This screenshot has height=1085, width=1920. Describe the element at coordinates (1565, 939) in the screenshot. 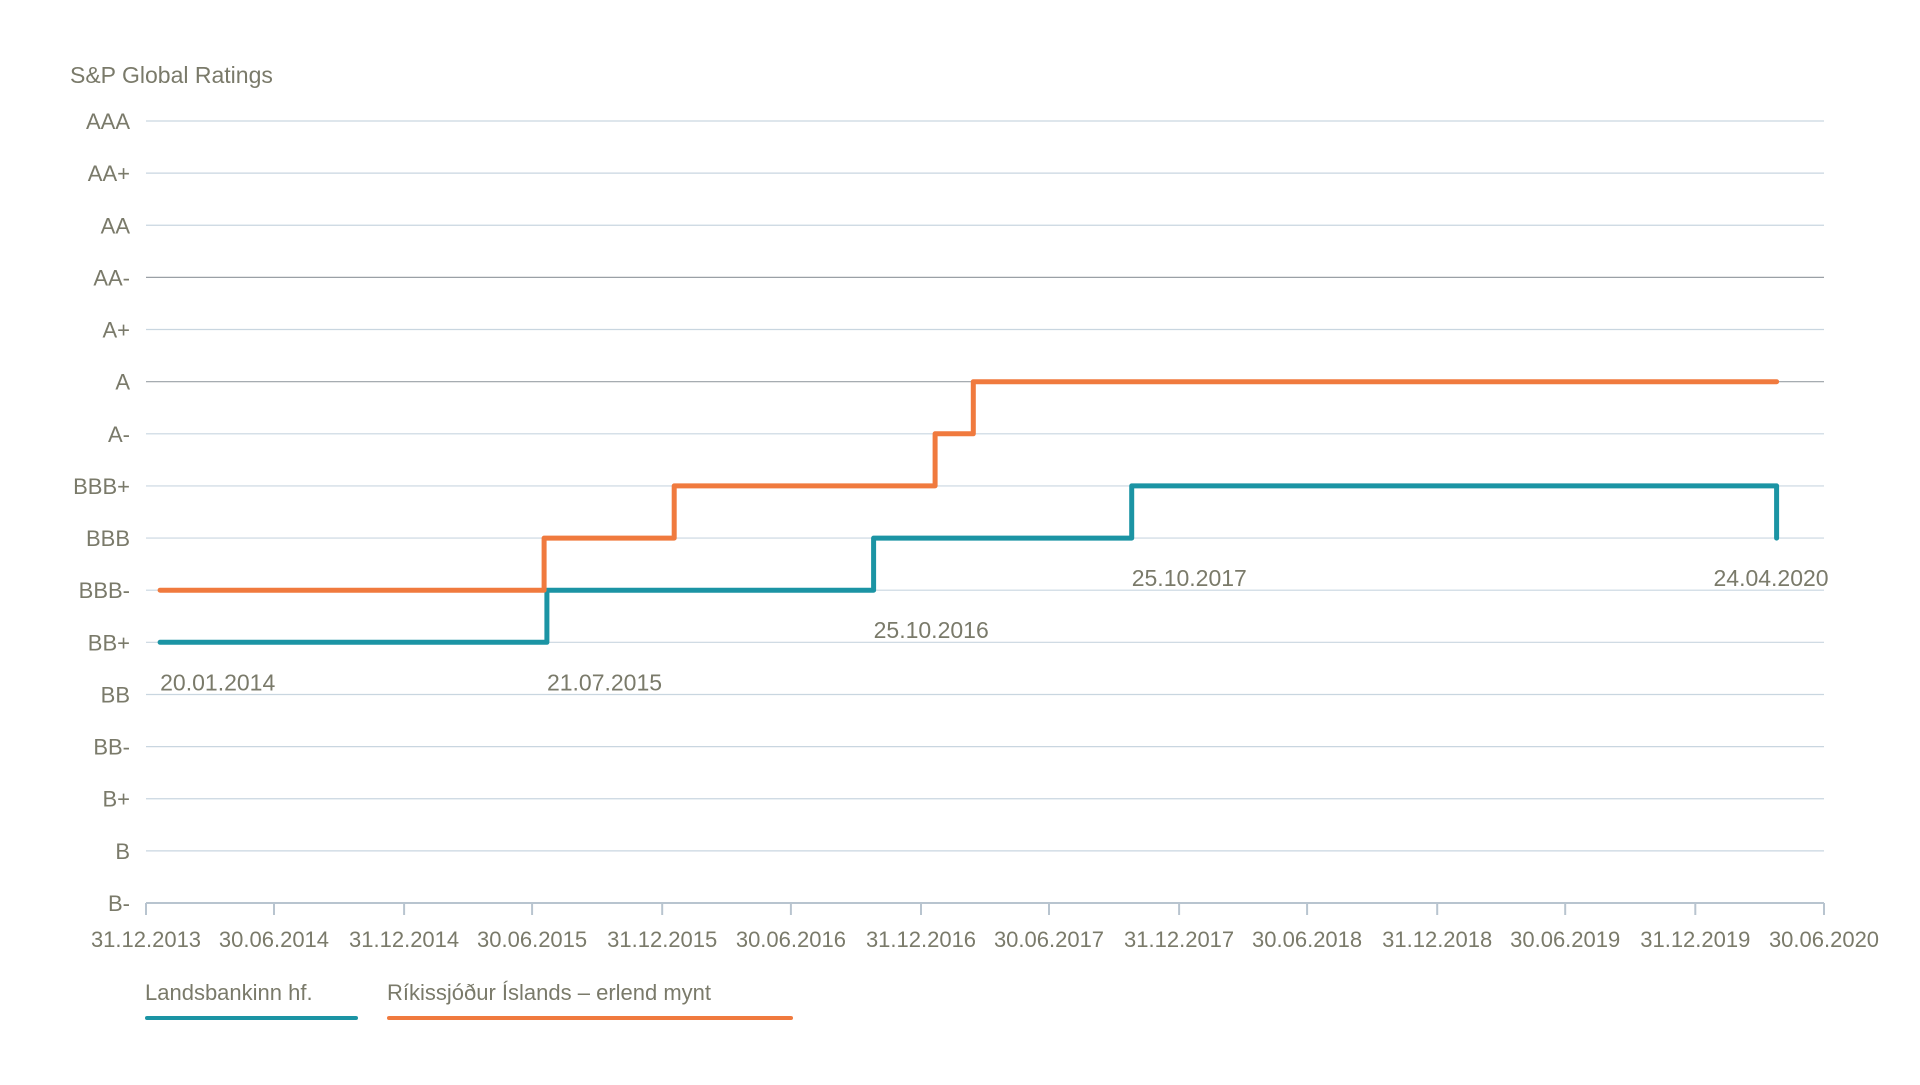

I see `x-tick-label-11: 30.06.2019` at that location.